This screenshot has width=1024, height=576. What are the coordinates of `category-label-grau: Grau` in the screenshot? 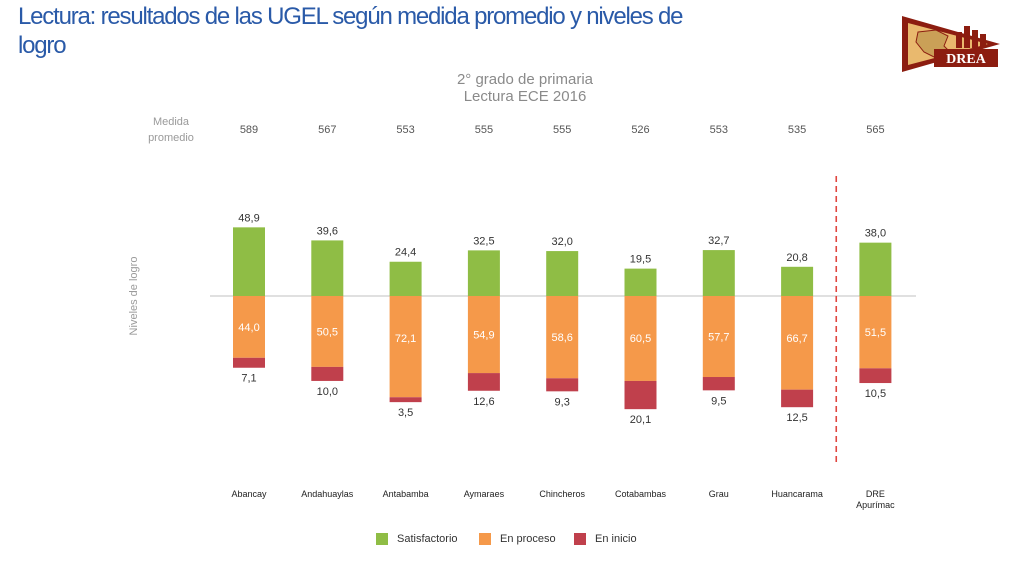 It's located at (719, 494).